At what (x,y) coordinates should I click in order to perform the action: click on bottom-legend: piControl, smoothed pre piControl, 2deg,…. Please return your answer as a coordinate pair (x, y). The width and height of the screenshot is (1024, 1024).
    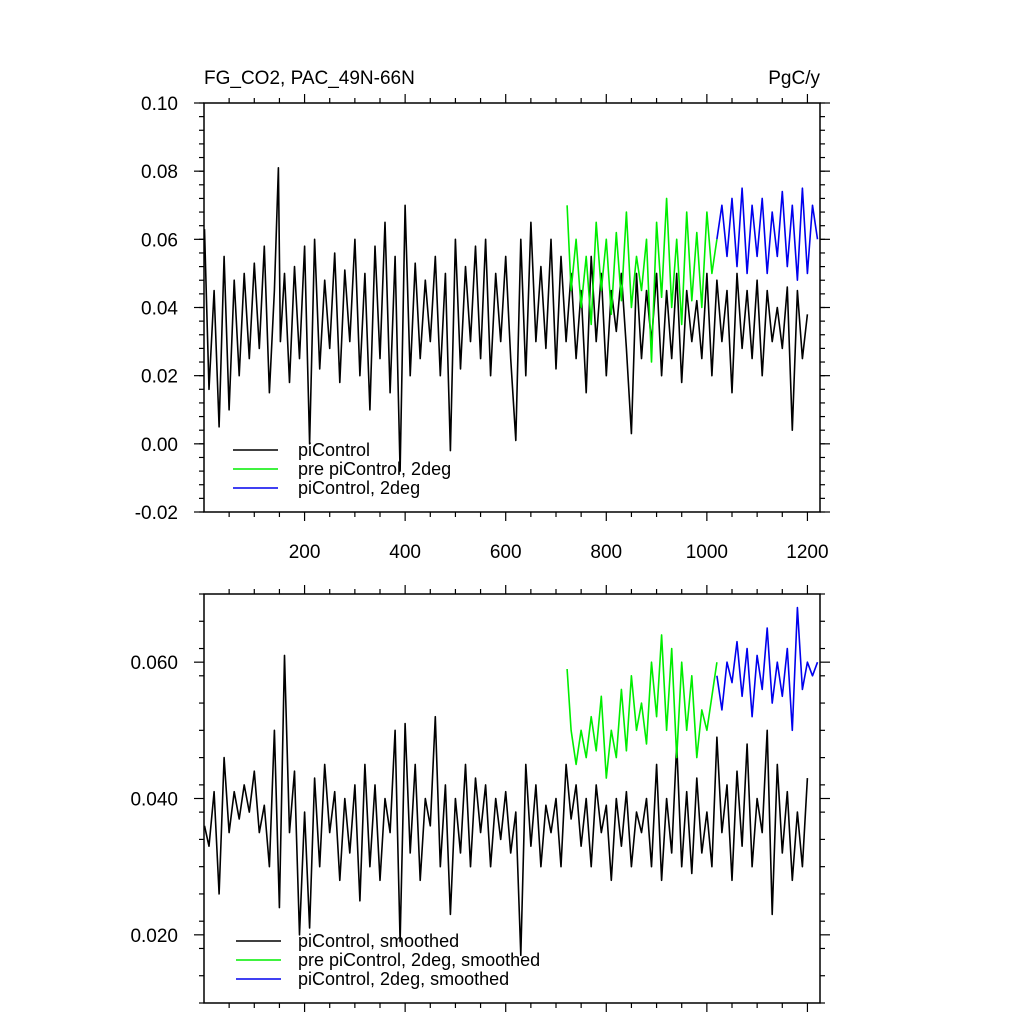
    Looking at the image, I should click on (388, 960).